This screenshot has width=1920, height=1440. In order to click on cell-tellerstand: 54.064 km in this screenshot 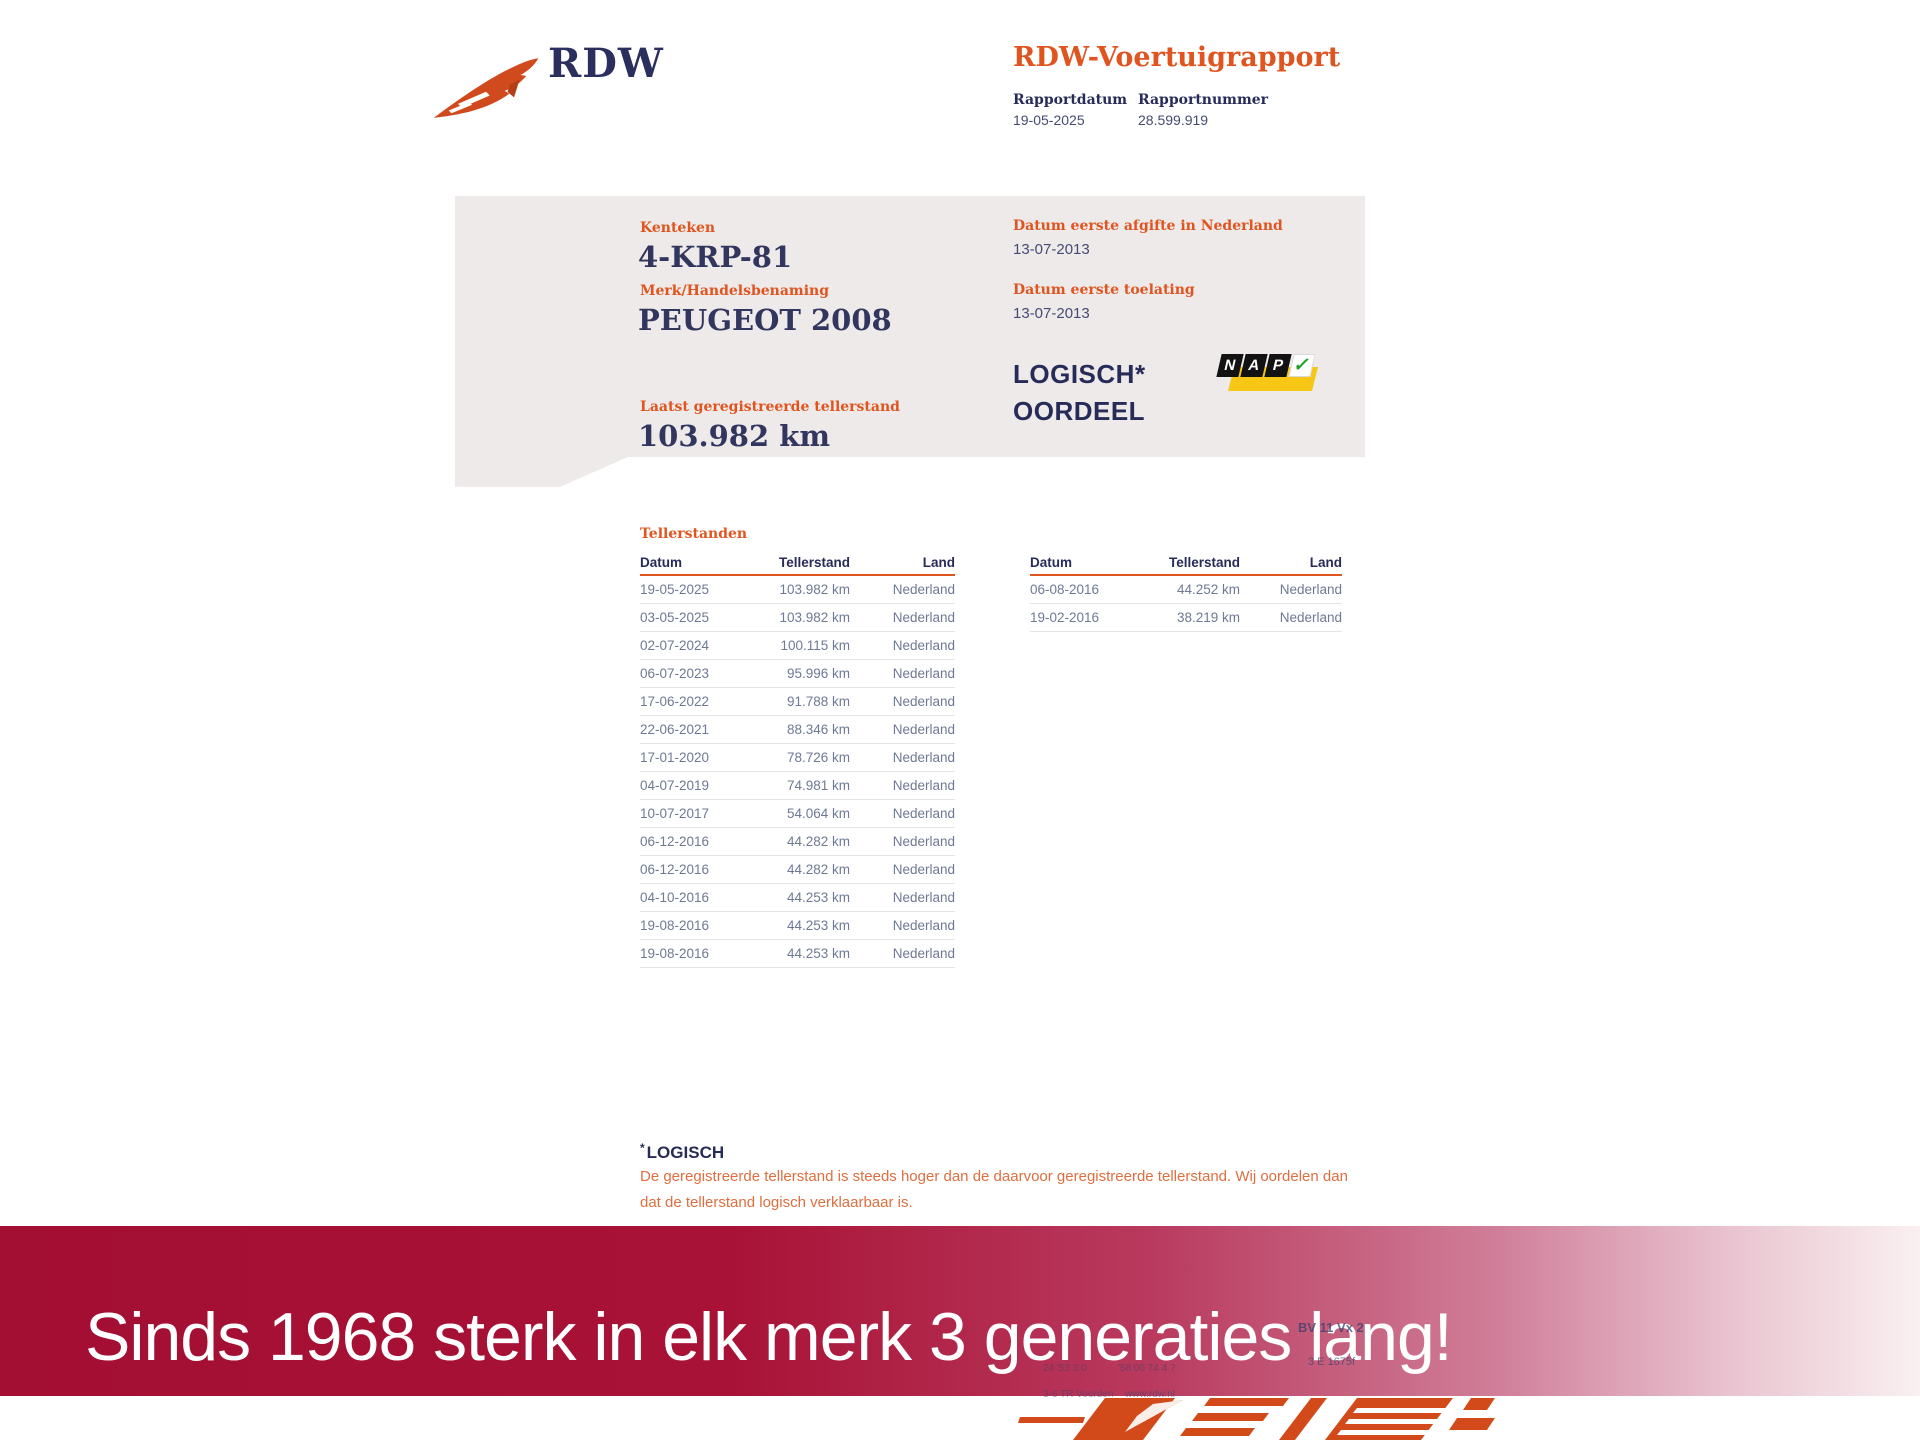, I will do `click(818, 813)`.